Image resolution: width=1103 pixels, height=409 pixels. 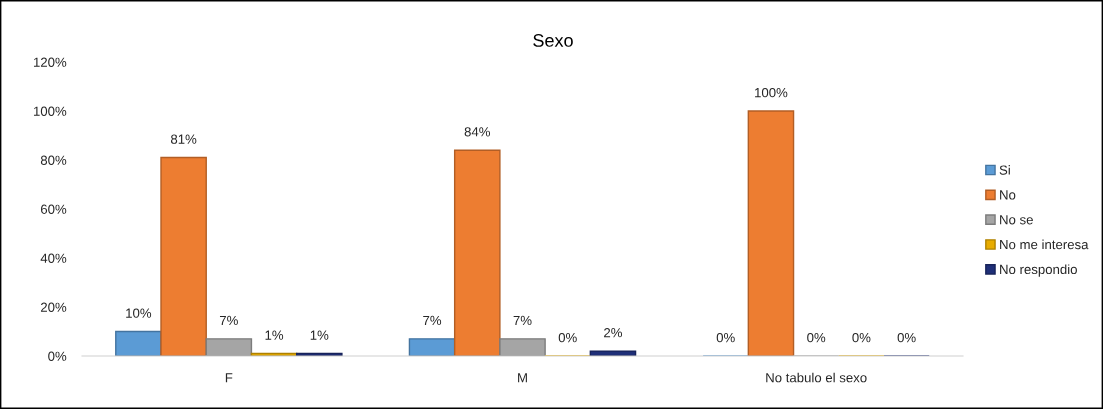 I want to click on chart-title: Sexo, so click(x=553, y=40).